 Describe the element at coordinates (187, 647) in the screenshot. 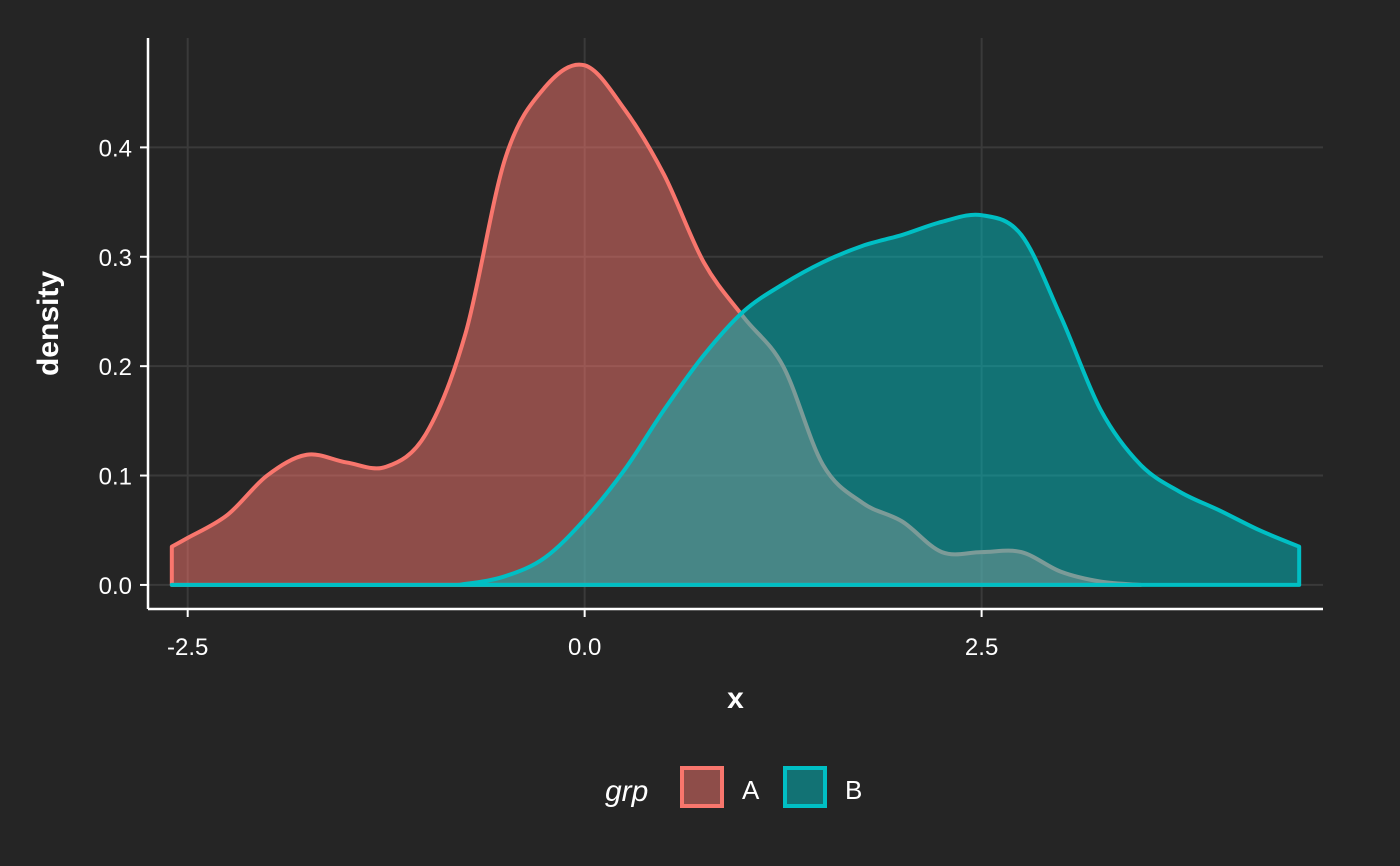

I see `x-tick-label-0: -2.5` at that location.